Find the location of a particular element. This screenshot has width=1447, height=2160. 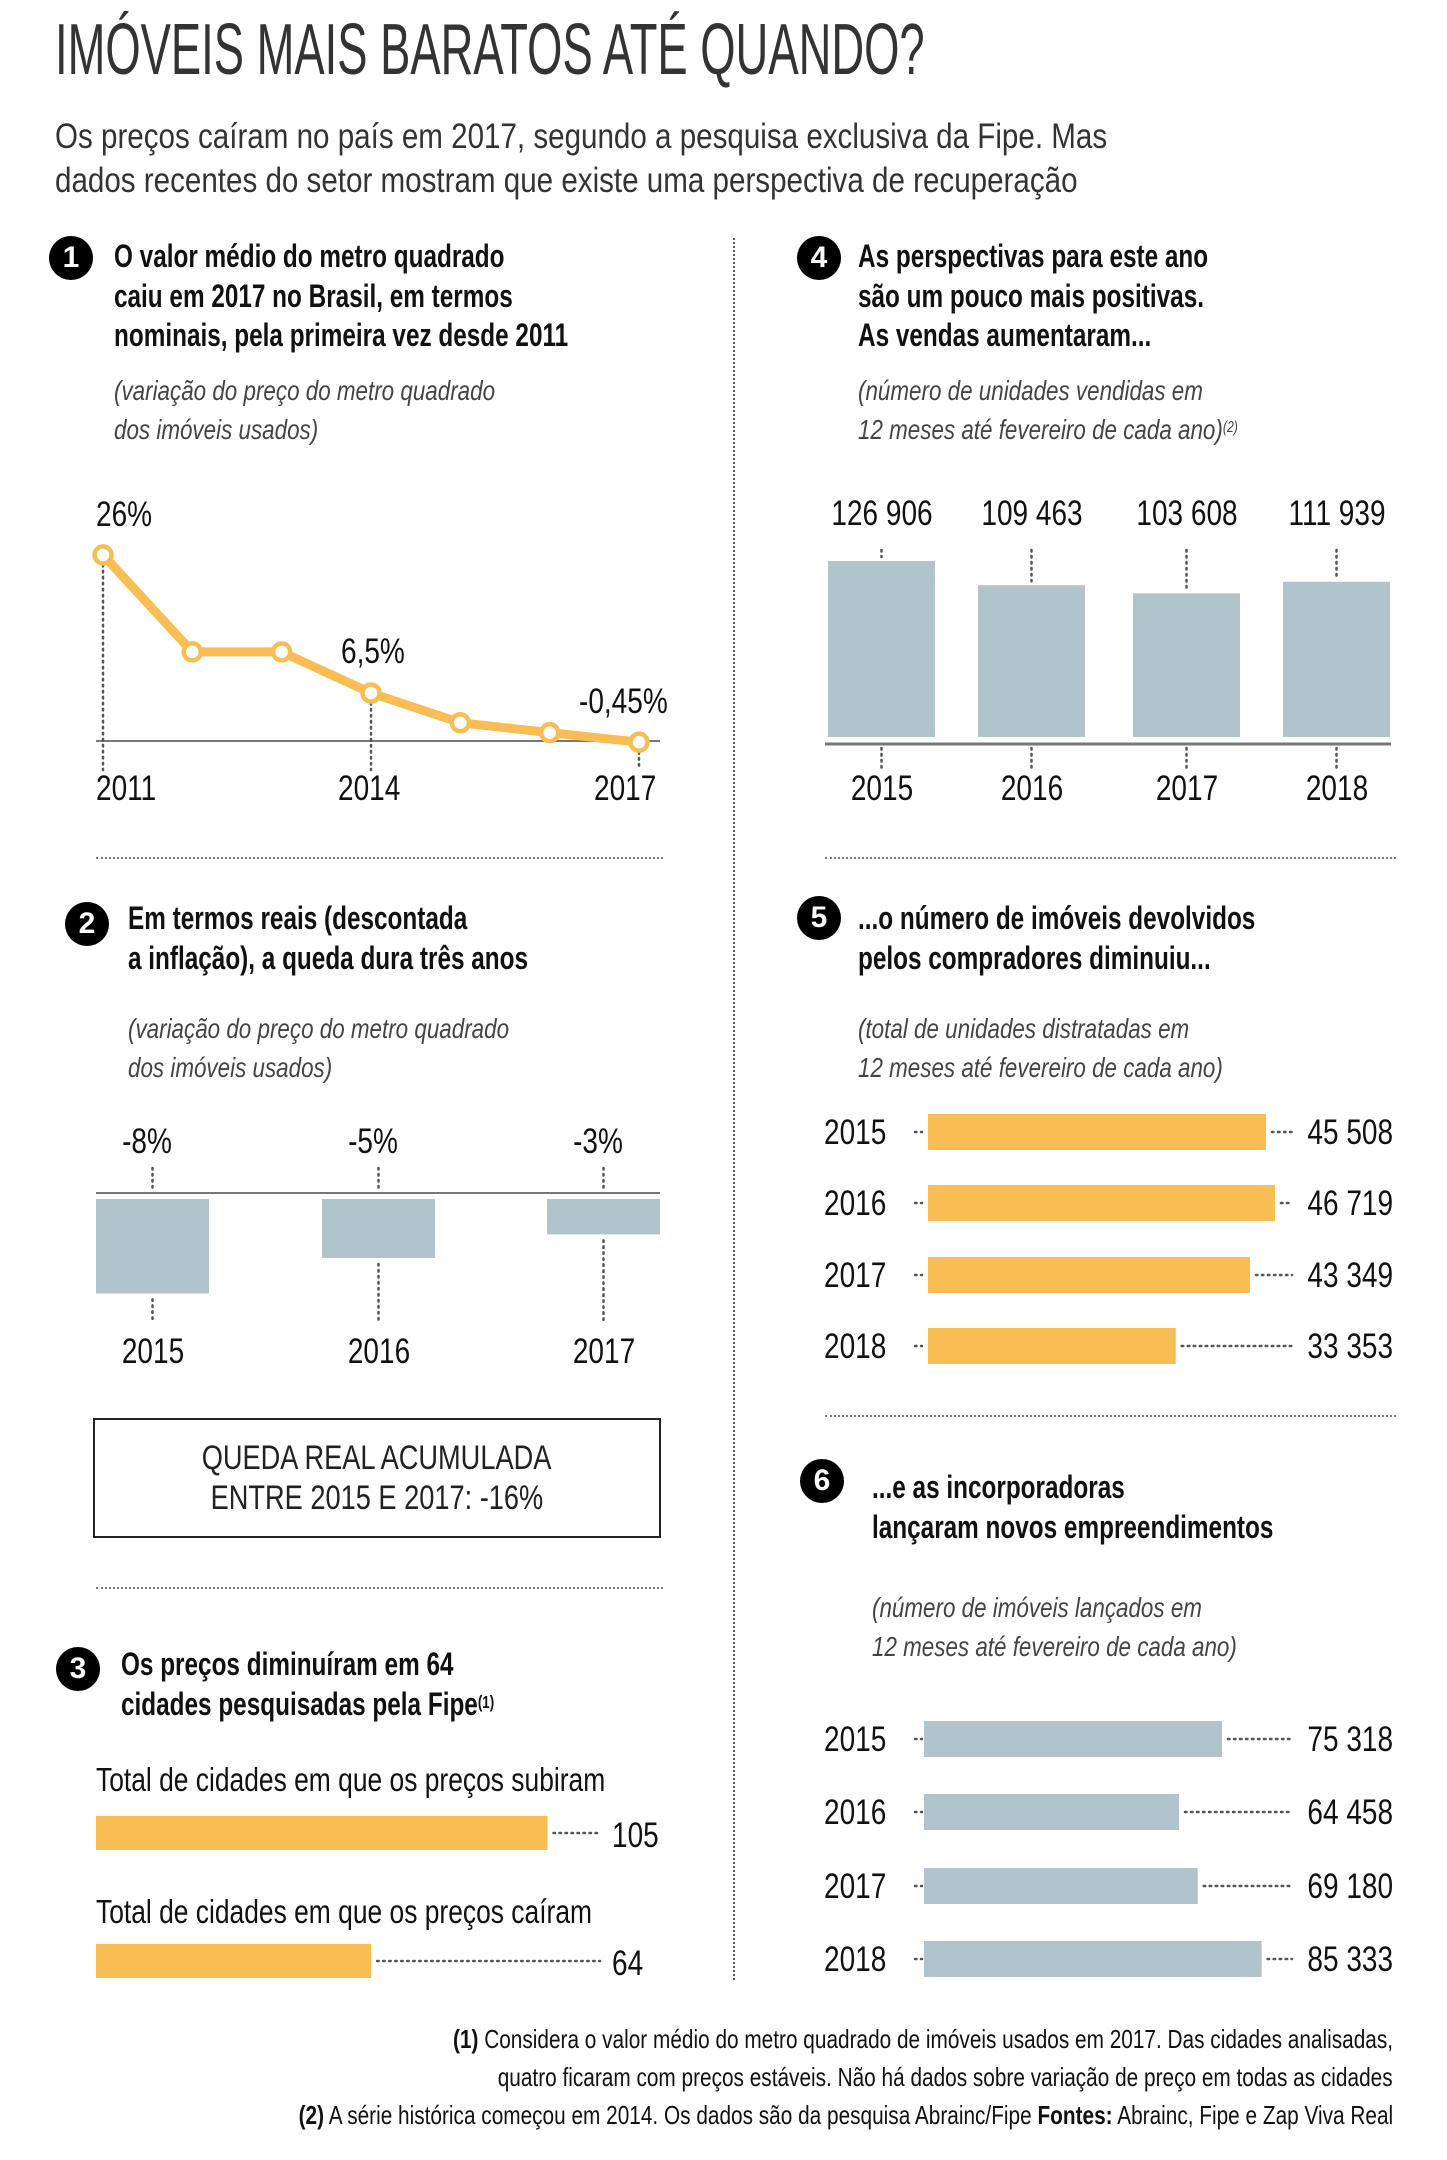

bar-value-label: -5% is located at coordinates (372, 1141).